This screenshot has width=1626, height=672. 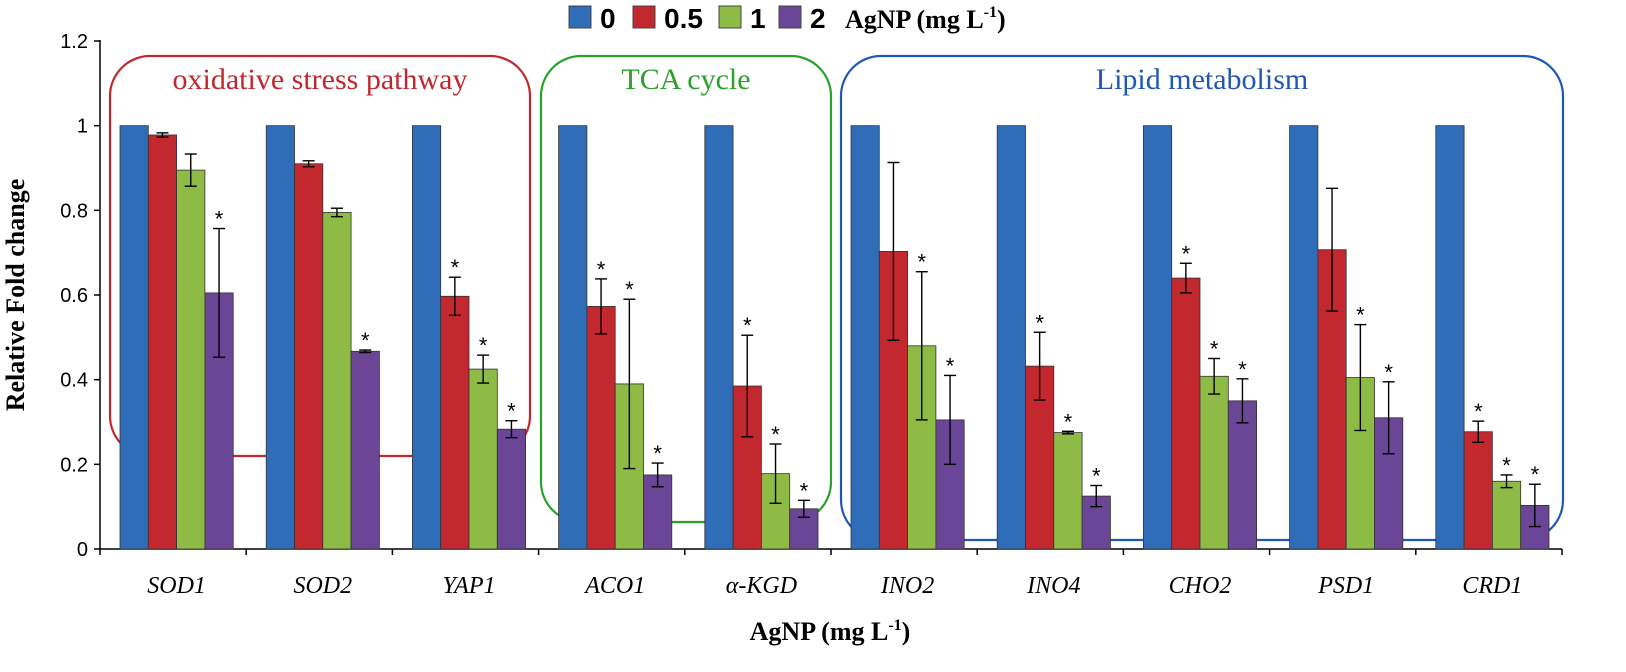 I want to click on legend-unit-label: AgNP (mg L-1), so click(x=925, y=19).